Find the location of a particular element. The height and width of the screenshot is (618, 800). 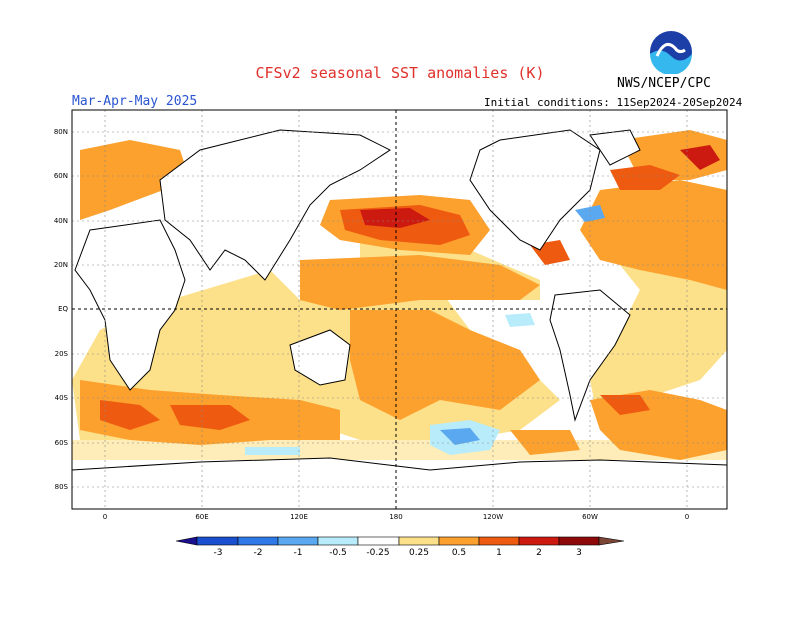

lat-label: 40S is located at coordinates (62, 398).